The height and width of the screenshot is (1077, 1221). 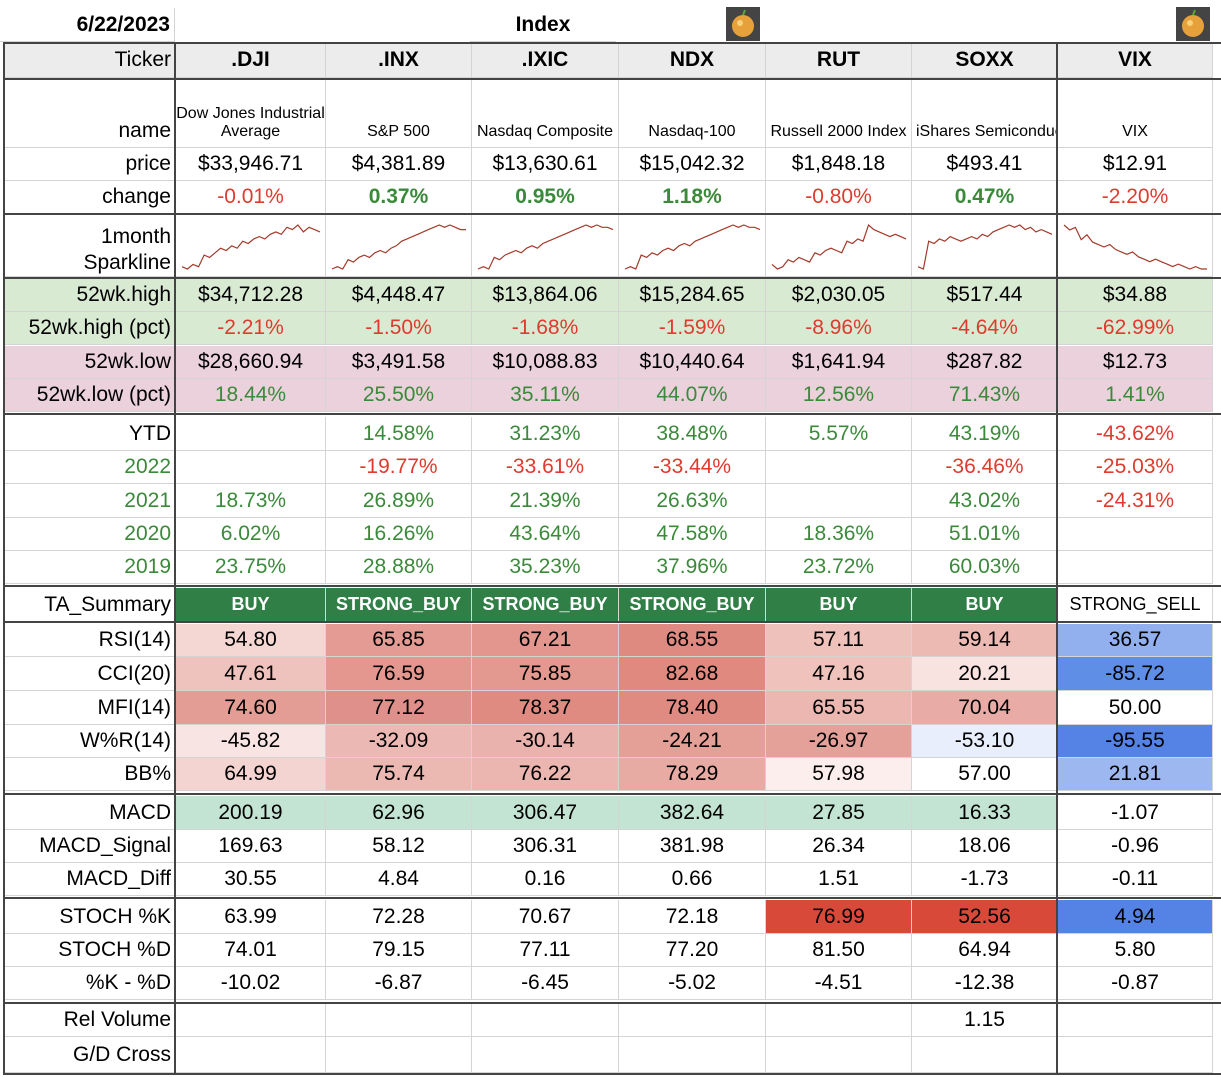 I want to click on cell-change: -0.80%, so click(x=839, y=197).